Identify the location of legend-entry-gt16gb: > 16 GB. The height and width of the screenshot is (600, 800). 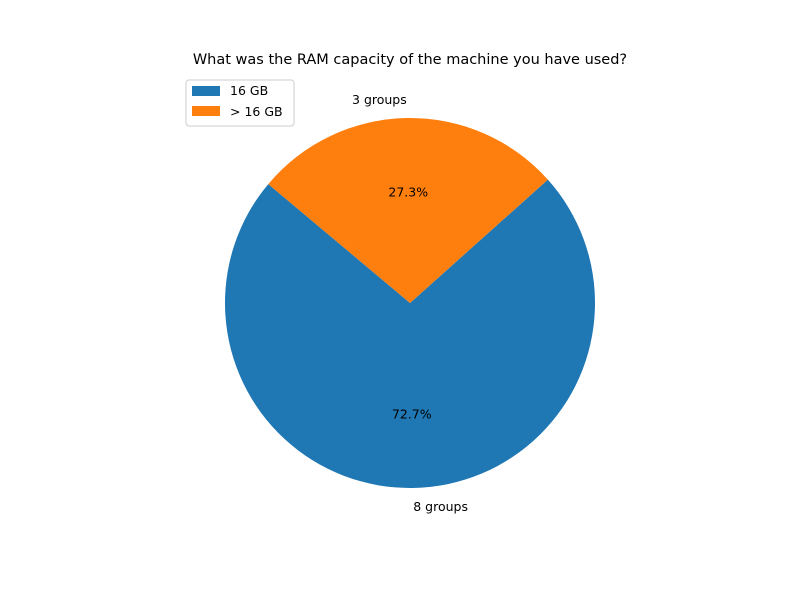
(237, 111).